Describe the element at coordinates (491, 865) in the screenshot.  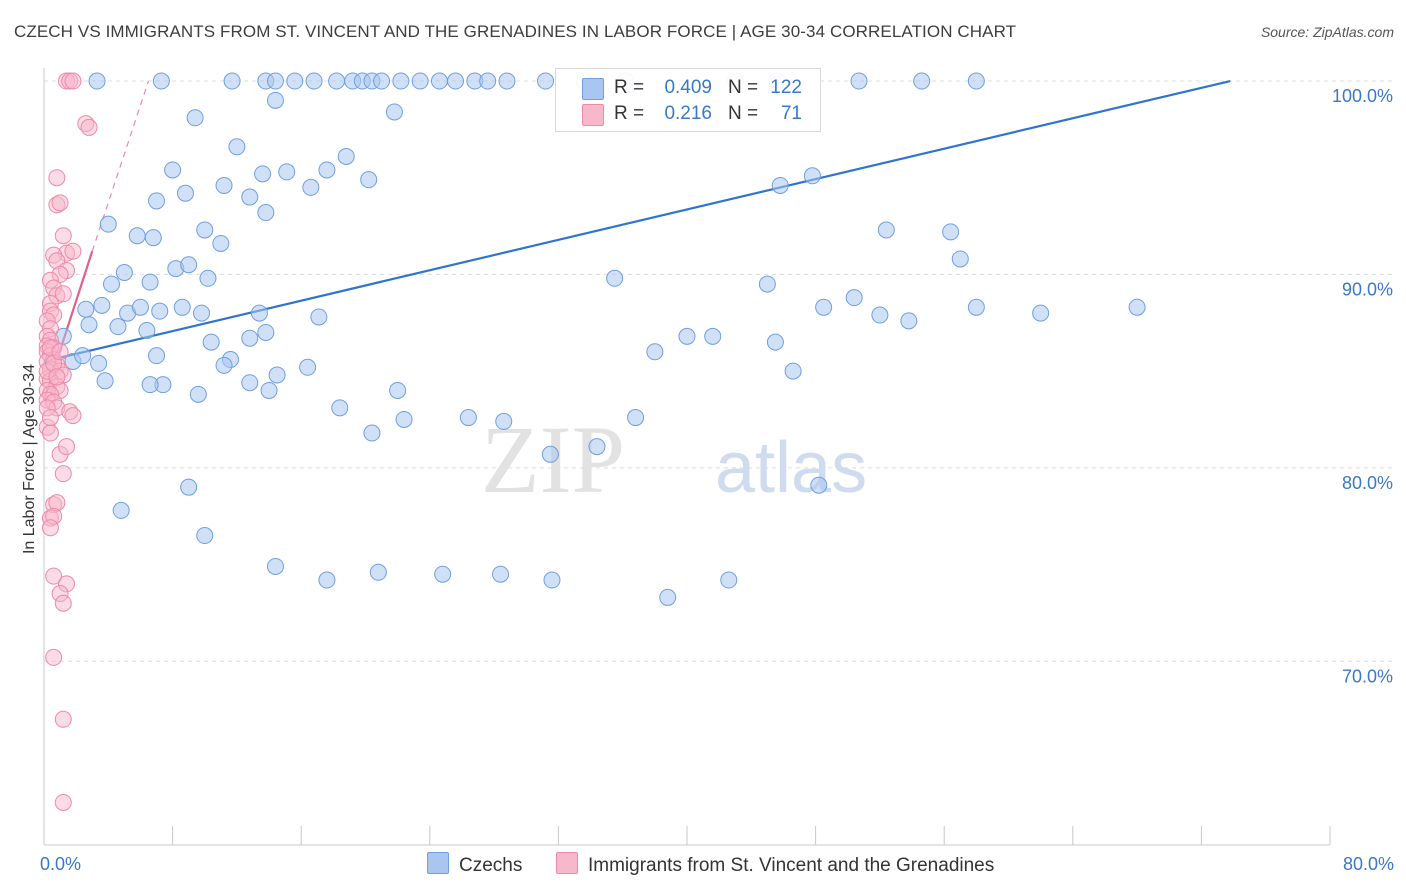
I see `legend-label-czechs: Czechs` at that location.